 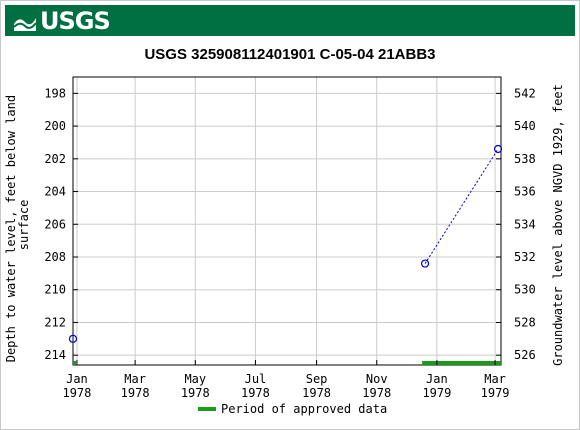 What do you see at coordinates (55, 290) in the screenshot?
I see `y-tick-label-left: 210` at bounding box center [55, 290].